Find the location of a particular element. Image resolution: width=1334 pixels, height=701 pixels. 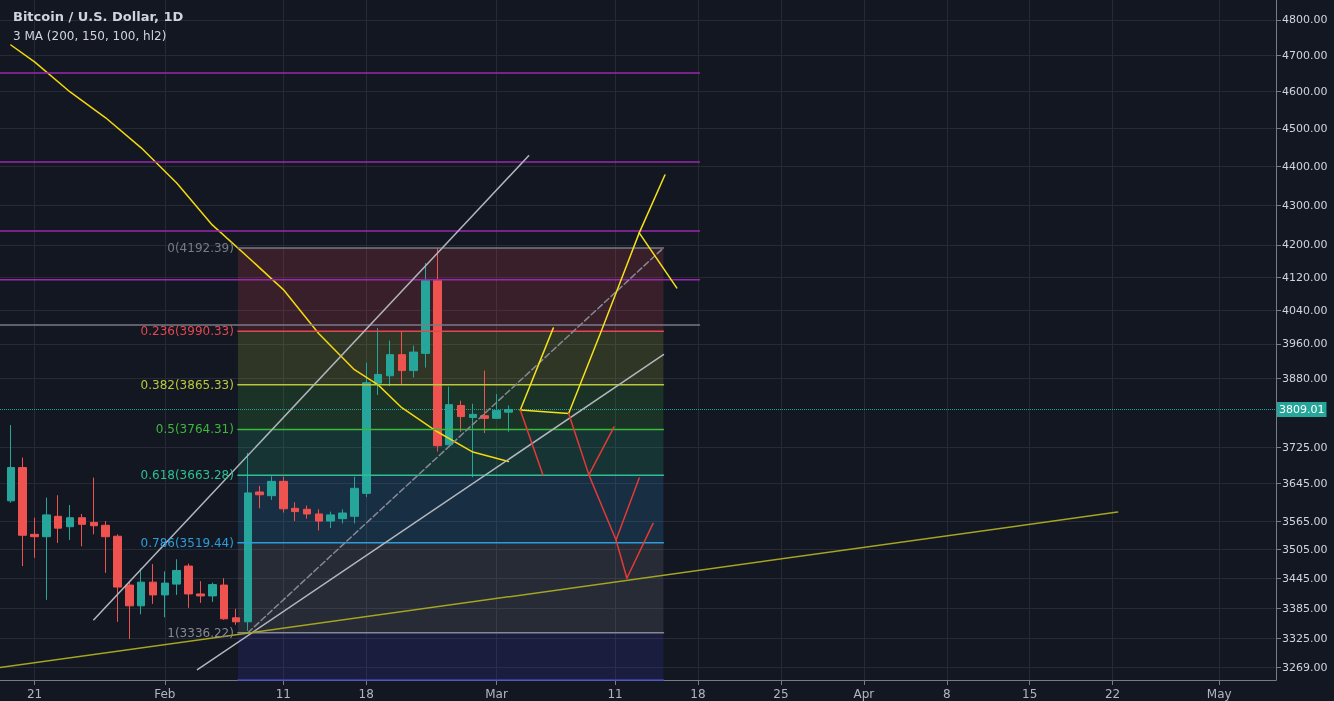

y-tick-label: 3325.00 is located at coordinates (1305, 638).